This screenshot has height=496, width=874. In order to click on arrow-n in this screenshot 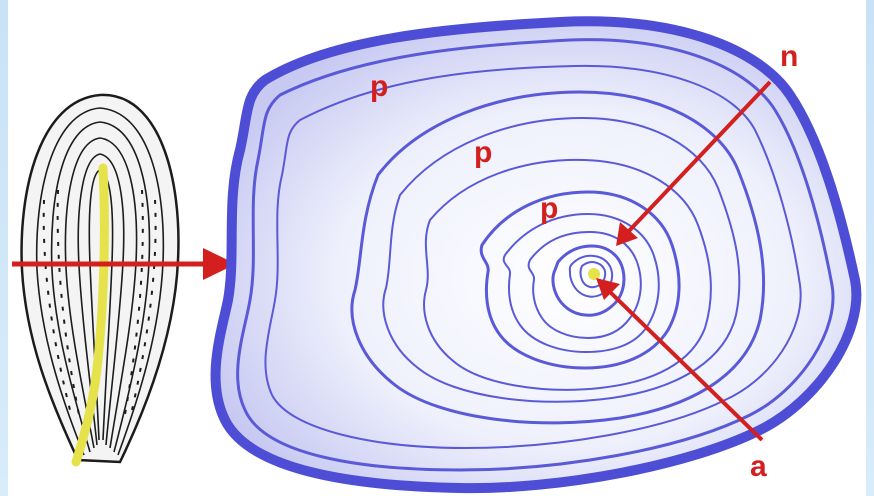, I will do `click(694, 163)`.